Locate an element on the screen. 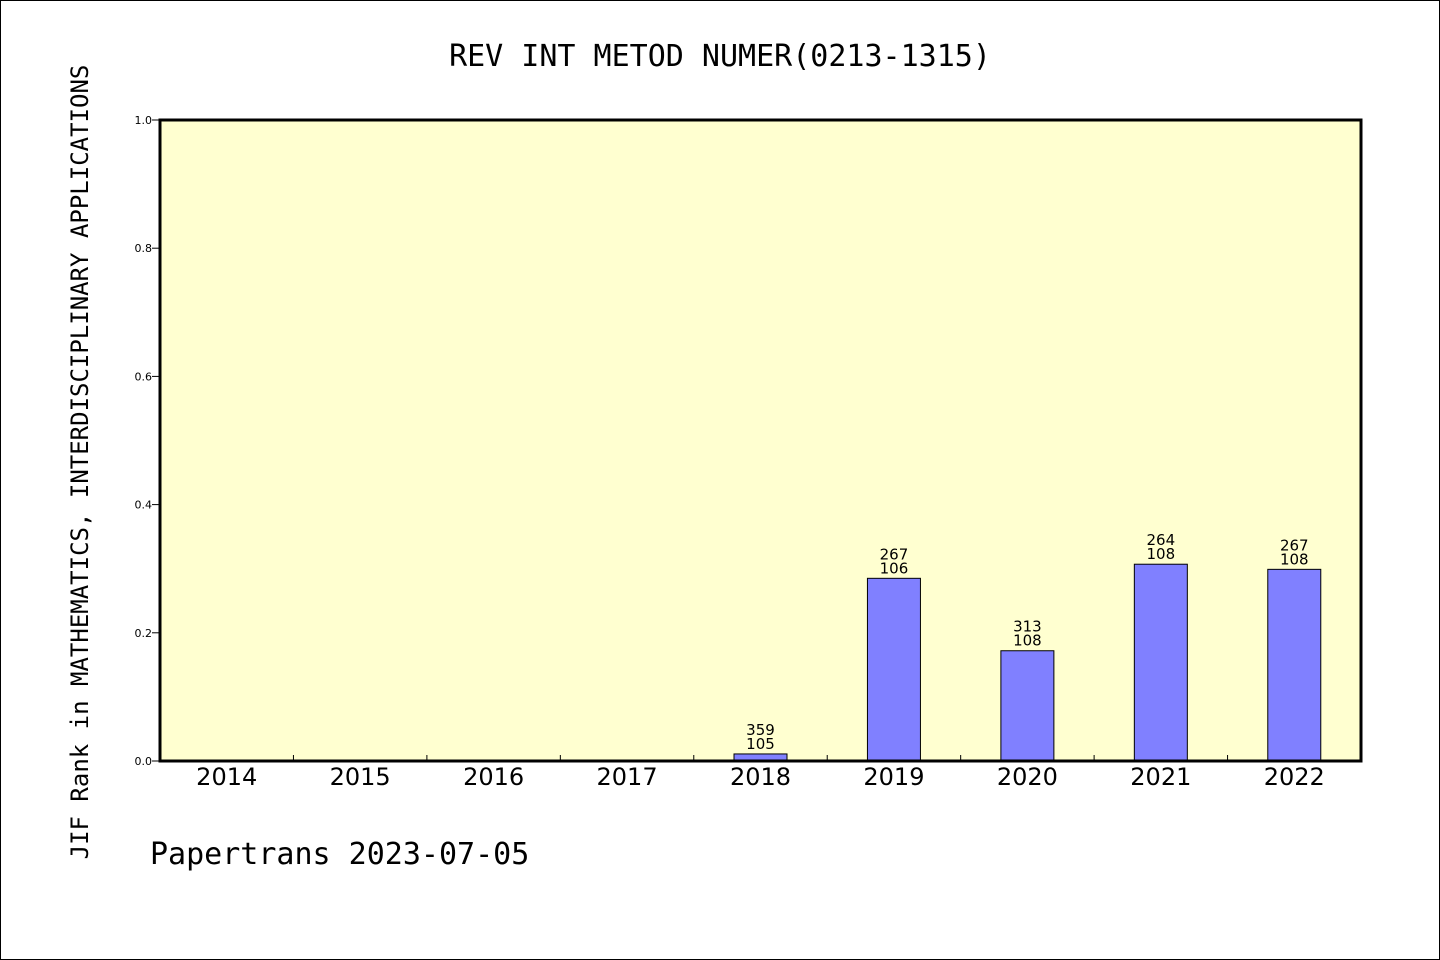  x-tick-label: 2017 is located at coordinates (627, 777).